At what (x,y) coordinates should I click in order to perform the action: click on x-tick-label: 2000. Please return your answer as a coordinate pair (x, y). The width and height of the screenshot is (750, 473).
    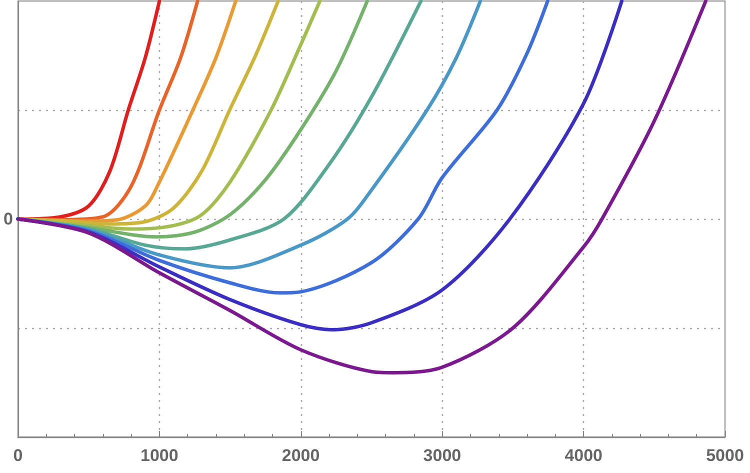
    Looking at the image, I should click on (301, 455).